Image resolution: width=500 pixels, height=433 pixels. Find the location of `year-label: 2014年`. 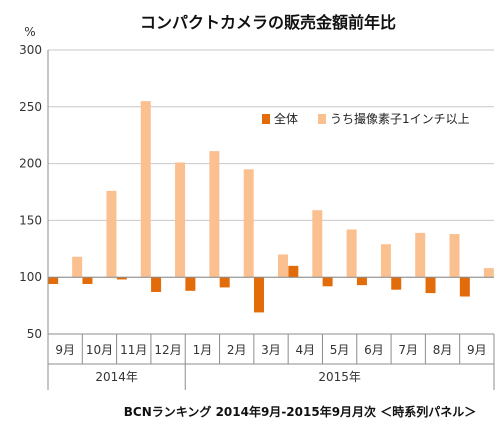

year-label: 2014年 is located at coordinates (116, 377).